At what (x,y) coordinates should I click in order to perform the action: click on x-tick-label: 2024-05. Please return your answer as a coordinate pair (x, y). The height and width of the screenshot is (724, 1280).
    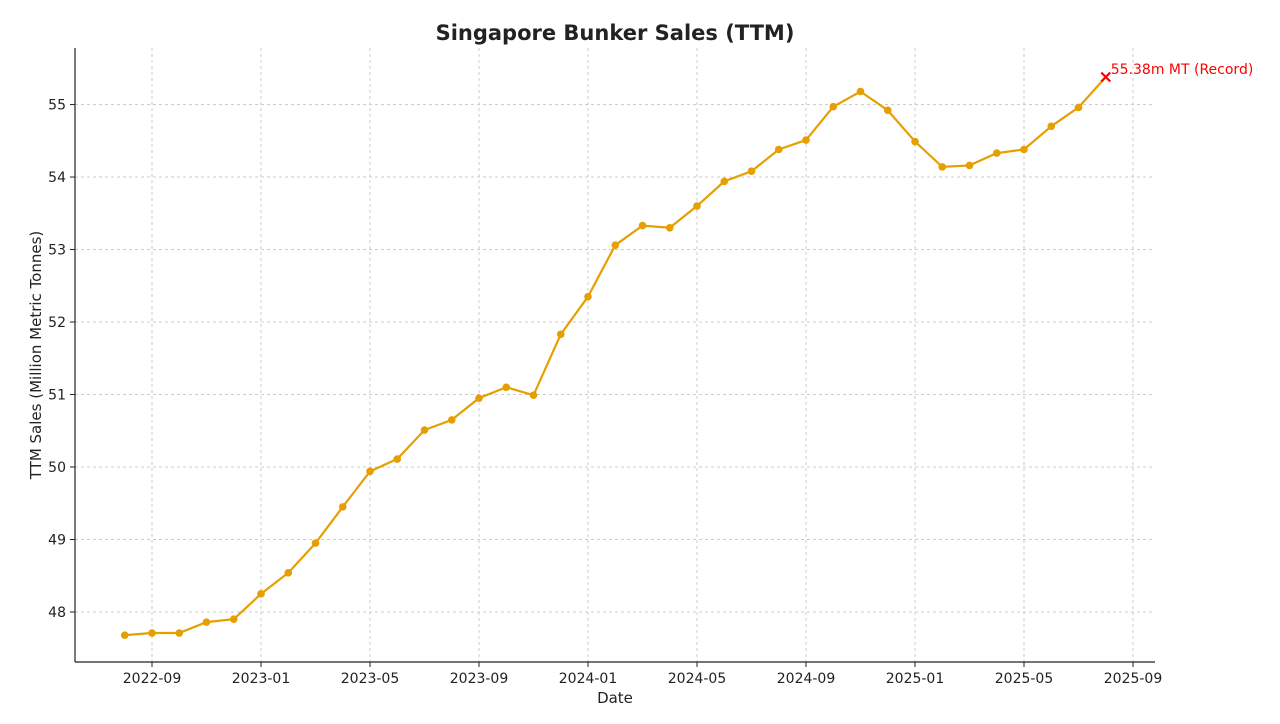
    Looking at the image, I should click on (697, 679).